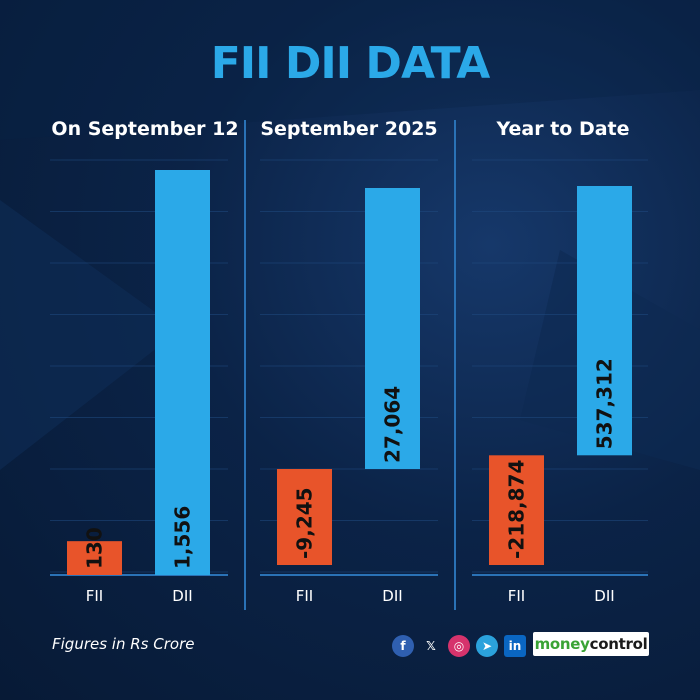 This screenshot has height=700, width=700. What do you see at coordinates (95, 548) in the screenshot?
I see `value-label: 130` at bounding box center [95, 548].